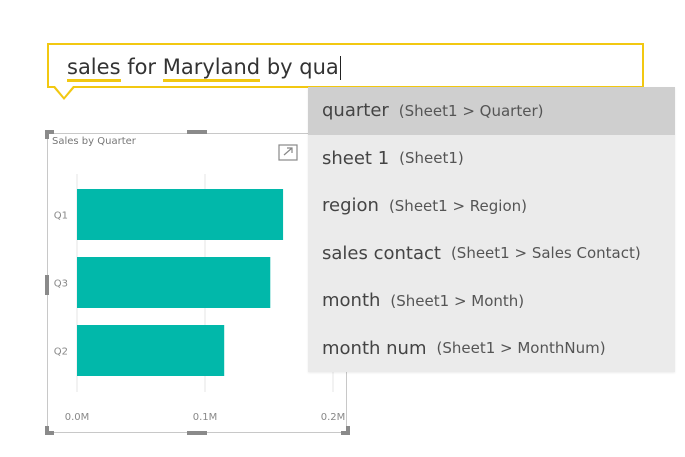  What do you see at coordinates (94, 141) in the screenshot?
I see `chart-title: Sales by Quarter` at bounding box center [94, 141].